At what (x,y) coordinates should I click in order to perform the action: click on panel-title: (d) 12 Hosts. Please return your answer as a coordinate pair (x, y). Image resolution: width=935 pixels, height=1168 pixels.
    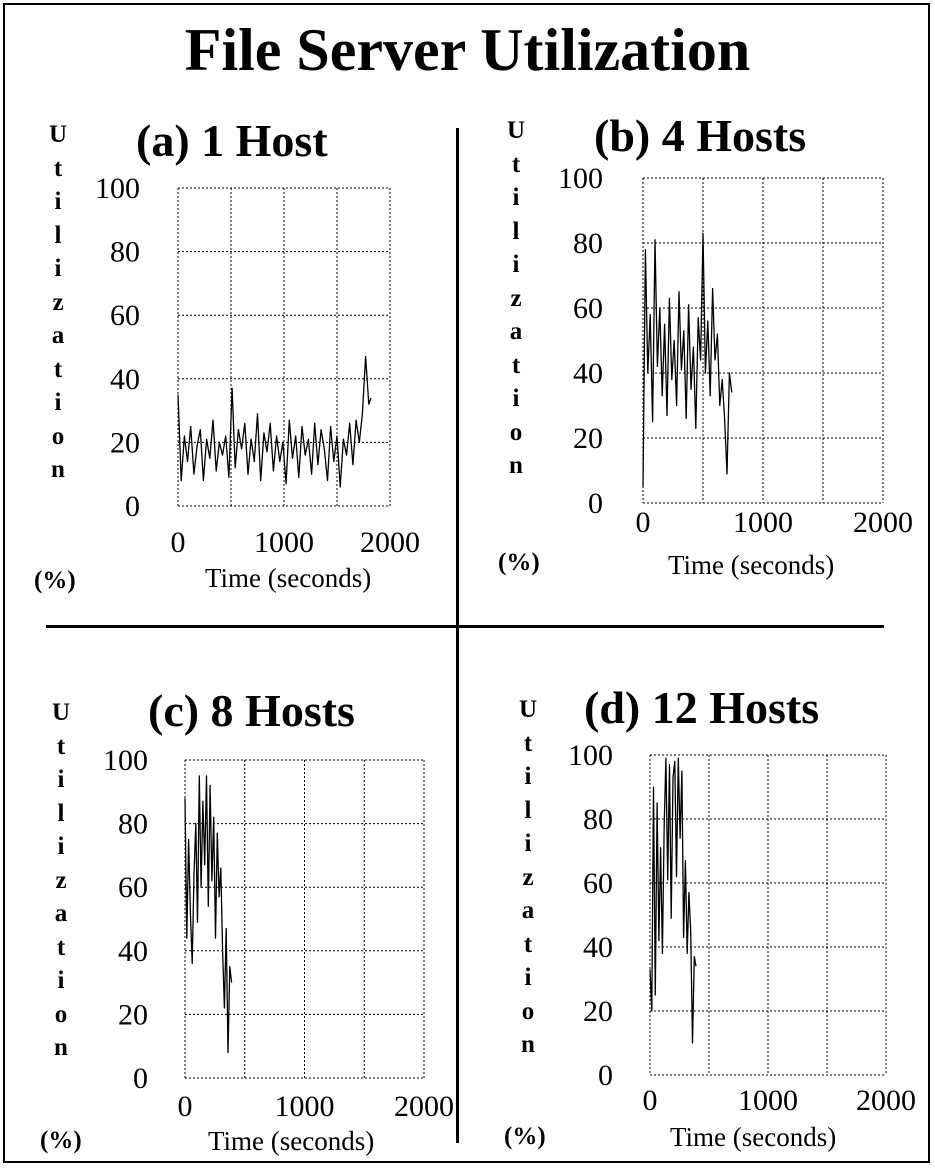
    Looking at the image, I should click on (702, 707).